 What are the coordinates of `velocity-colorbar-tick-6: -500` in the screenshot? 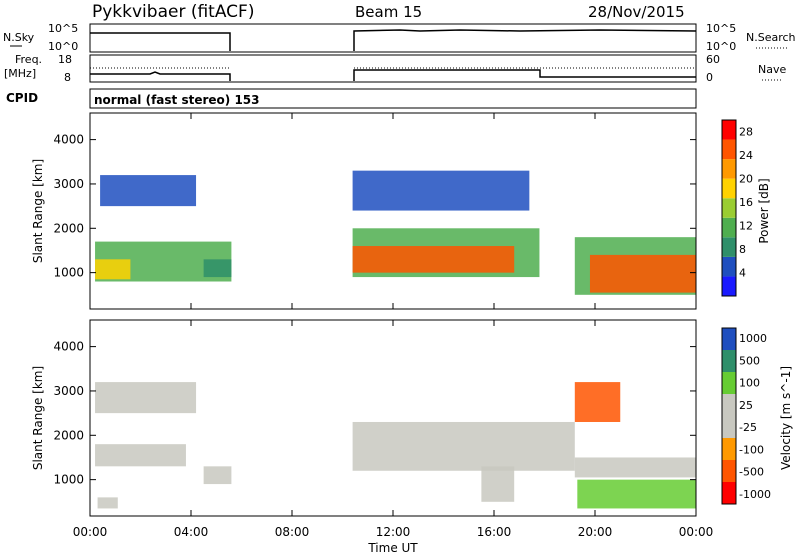 It's located at (751, 472).